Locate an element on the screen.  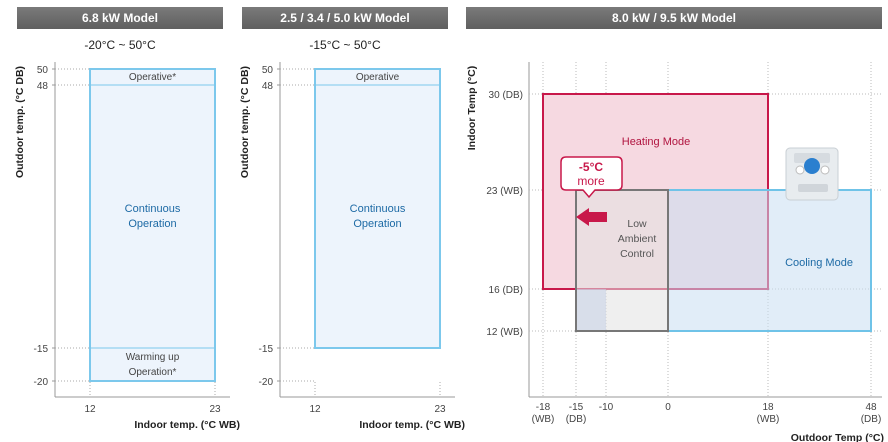
panel3-header: 8.0 kW / 9.5 kW Model is located at coordinates (674, 18).